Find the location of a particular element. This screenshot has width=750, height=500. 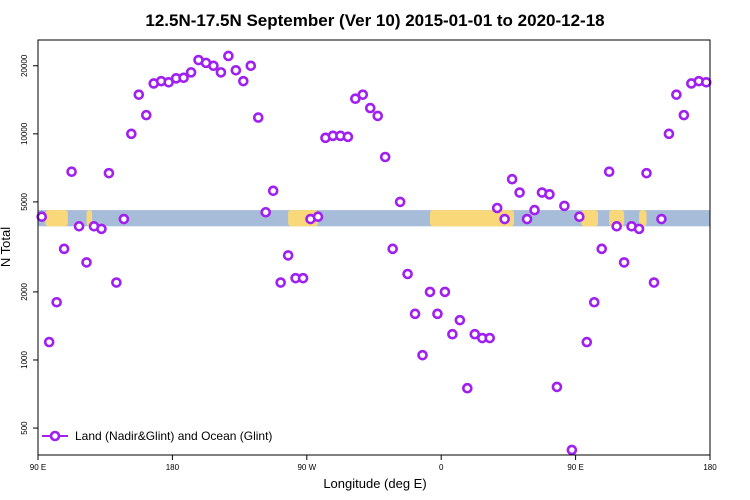

legend: Land (Nadir&Glint) and Ocean (Glint) is located at coordinates (157, 436).